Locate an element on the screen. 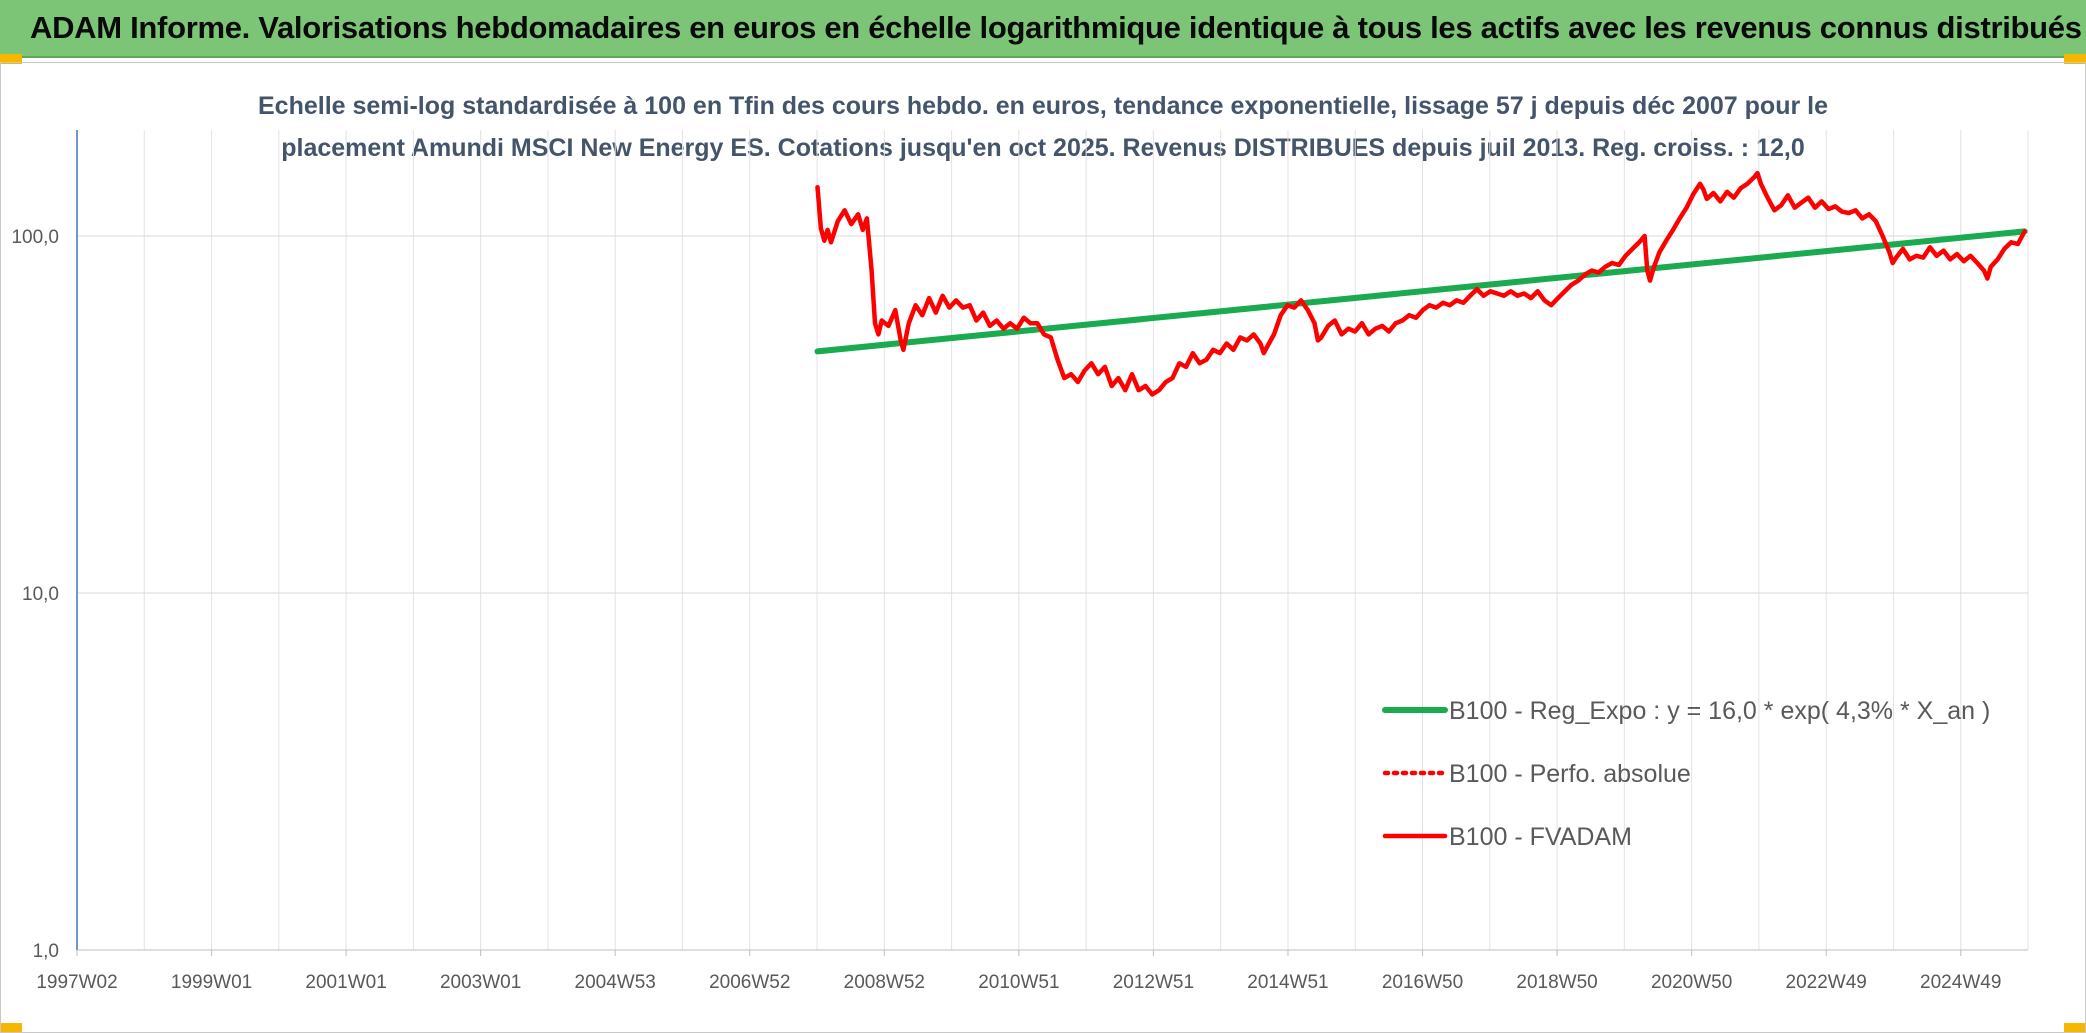 The height and width of the screenshot is (1033, 2086). x-tick-label: 2014W51 is located at coordinates (1287, 982).